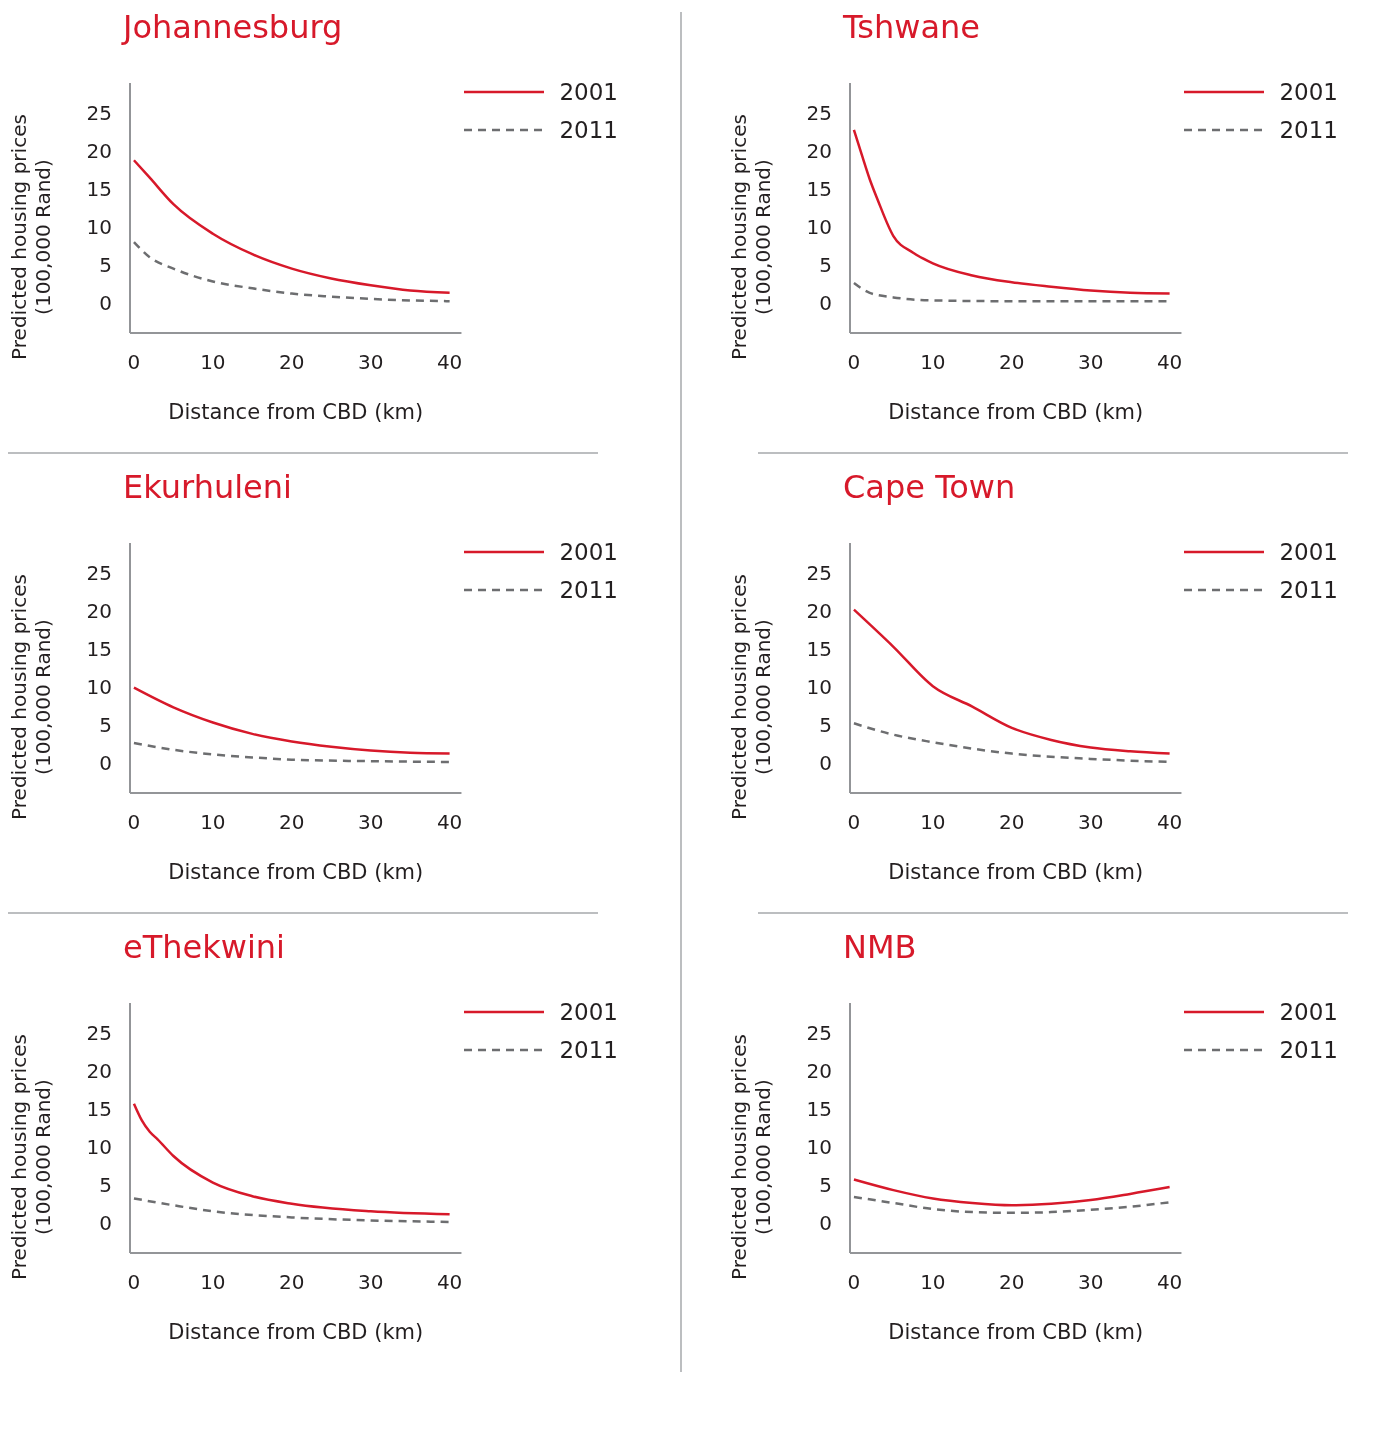 The height and width of the screenshot is (1431, 1373). What do you see at coordinates (880, 947) in the screenshot?
I see `chart-title: NMB` at bounding box center [880, 947].